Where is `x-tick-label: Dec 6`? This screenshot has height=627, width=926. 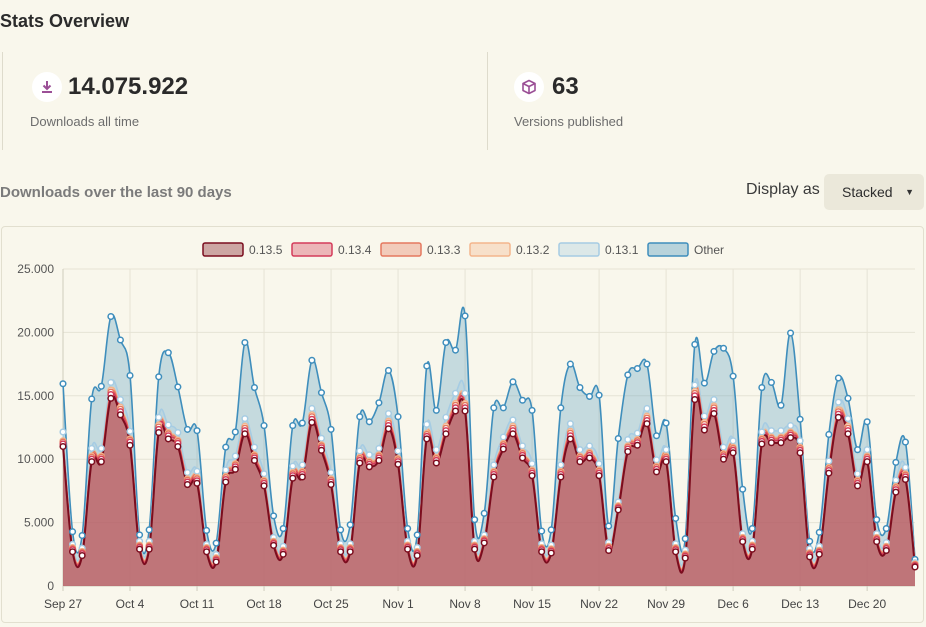
x-tick-label: Dec 6 is located at coordinates (733, 604).